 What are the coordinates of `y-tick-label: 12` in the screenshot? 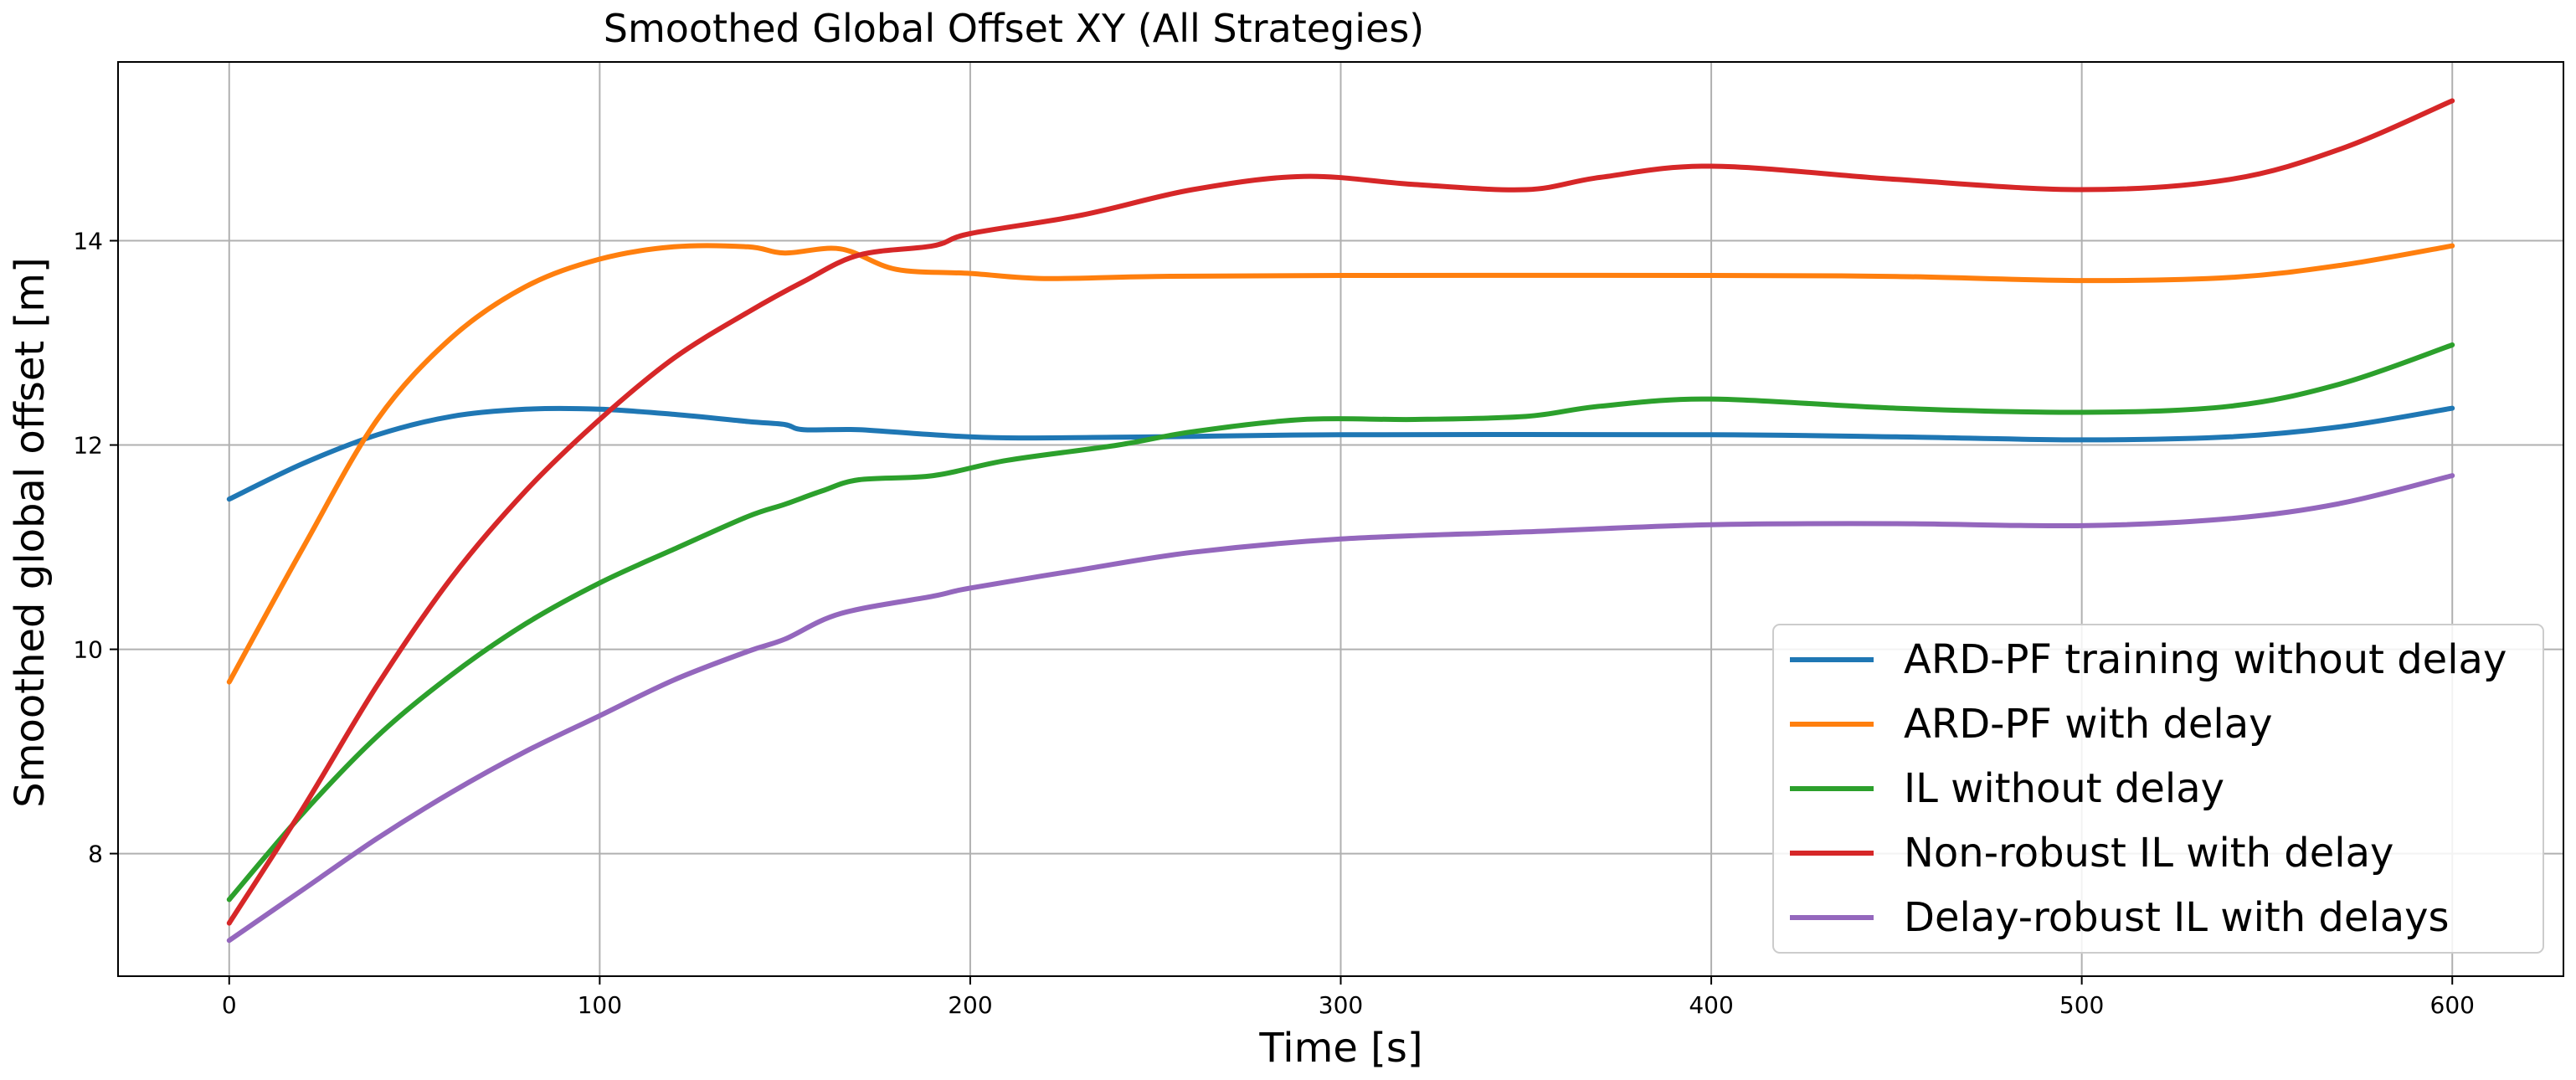 It's located at (88, 446).